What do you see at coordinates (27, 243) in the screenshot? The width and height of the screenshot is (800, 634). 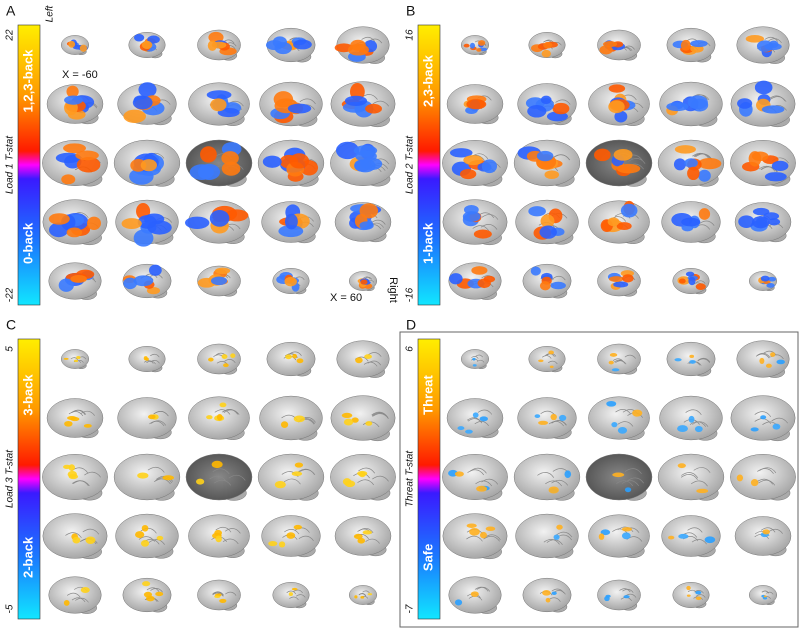 I see `colorbar-lower: 0-back` at bounding box center [27, 243].